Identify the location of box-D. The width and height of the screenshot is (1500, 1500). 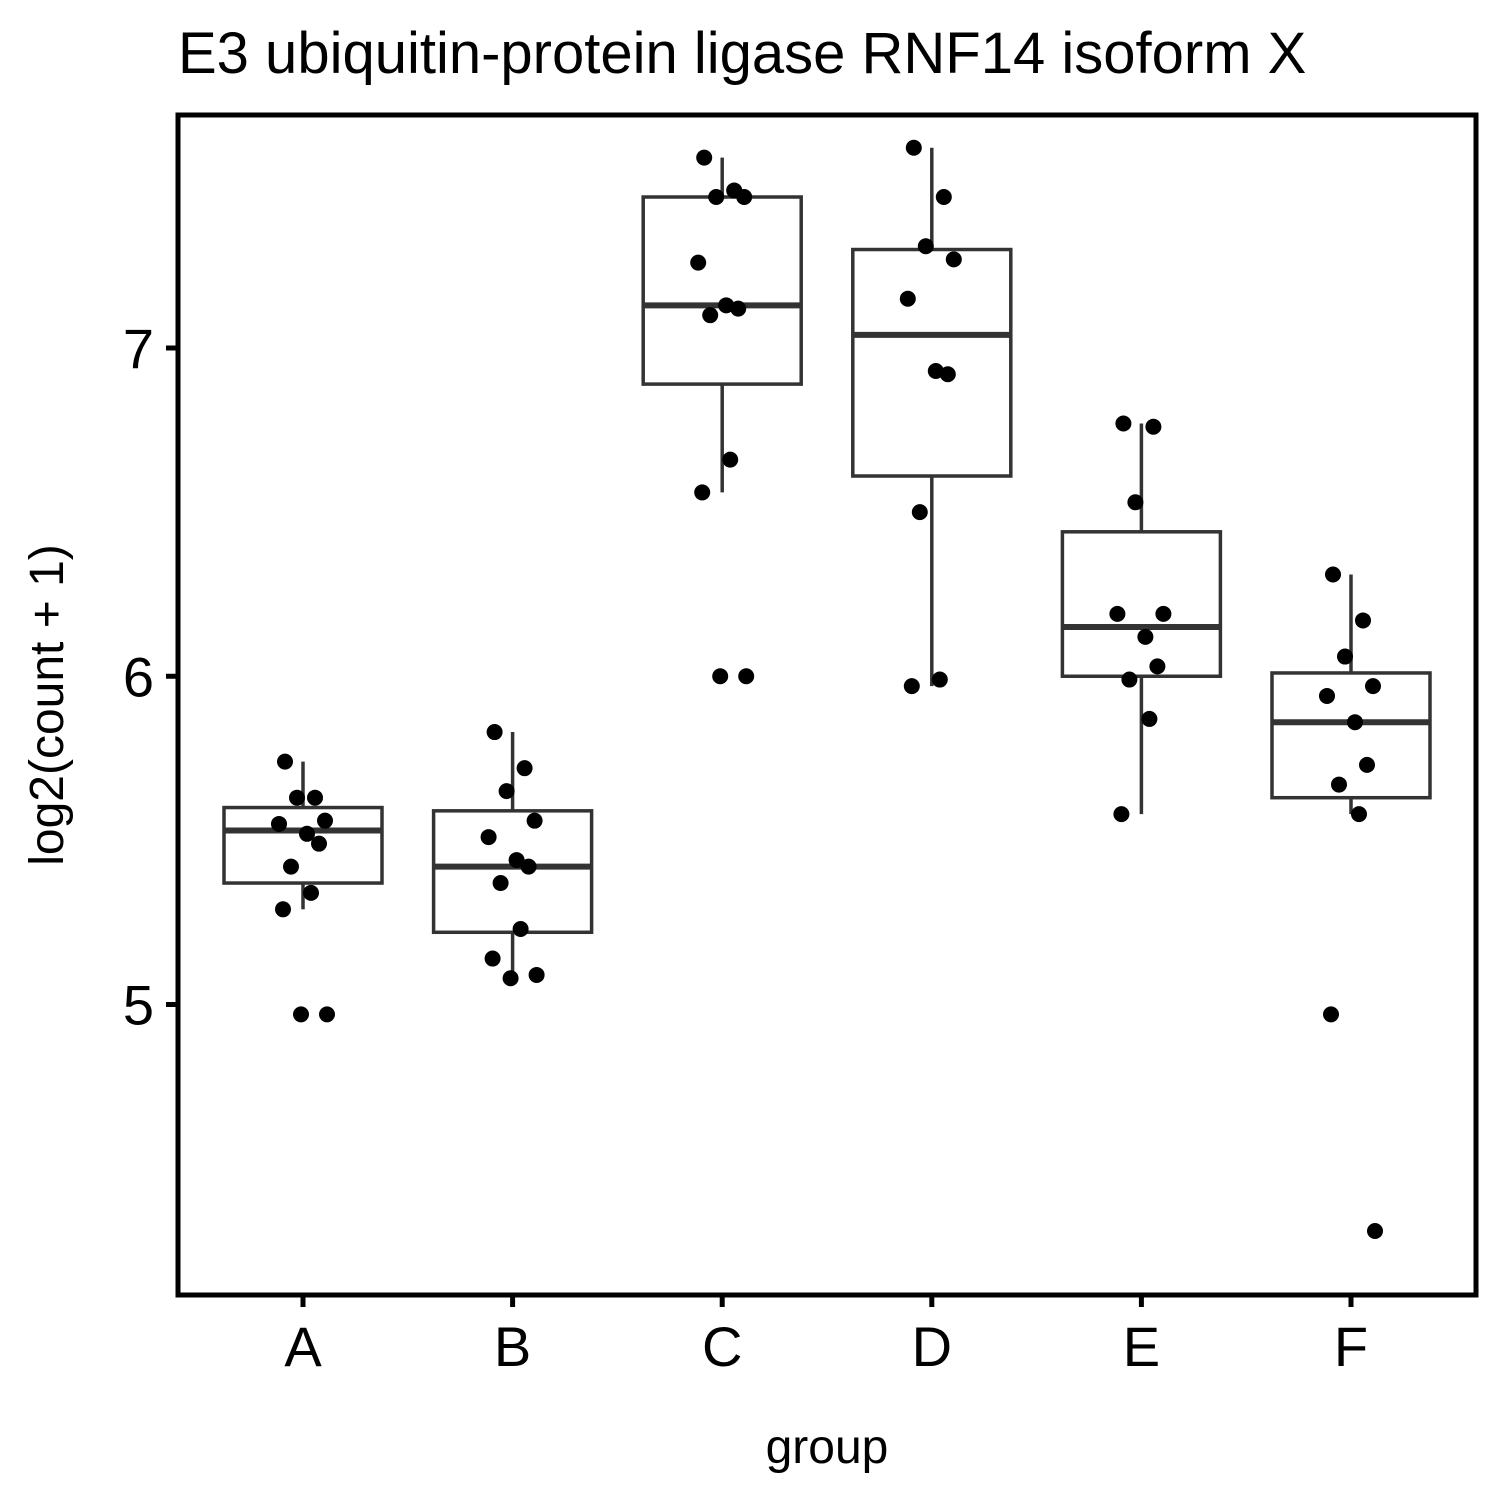
(932, 362).